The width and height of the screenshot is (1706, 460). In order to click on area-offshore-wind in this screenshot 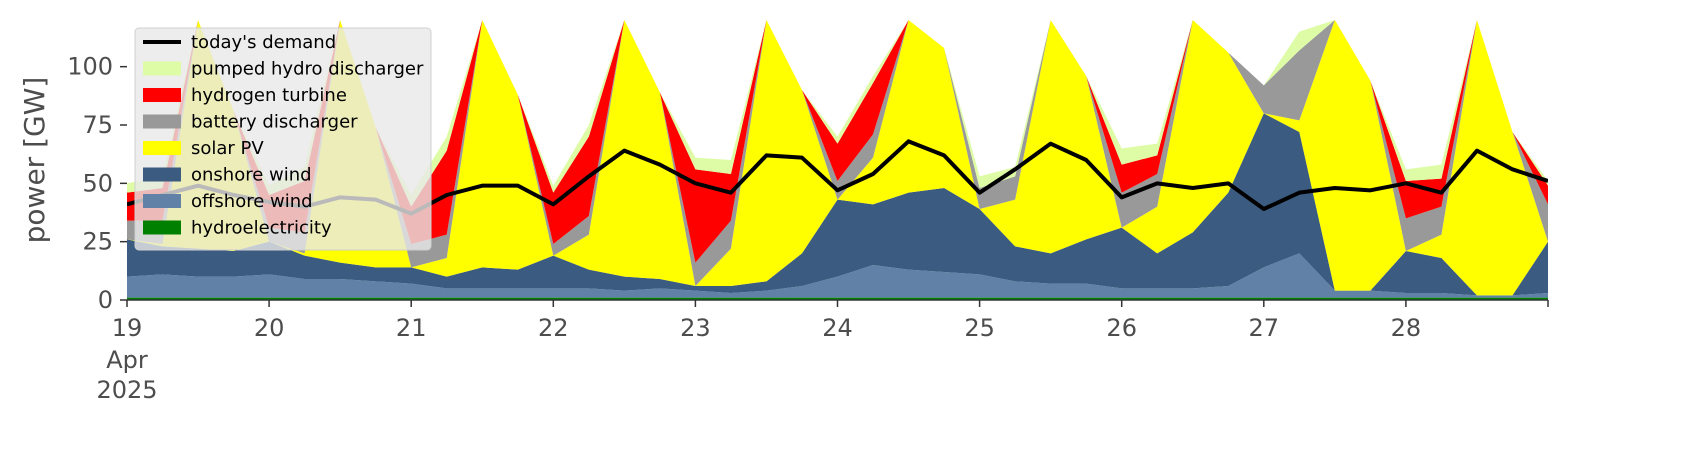, I will do `click(837, 275)`.